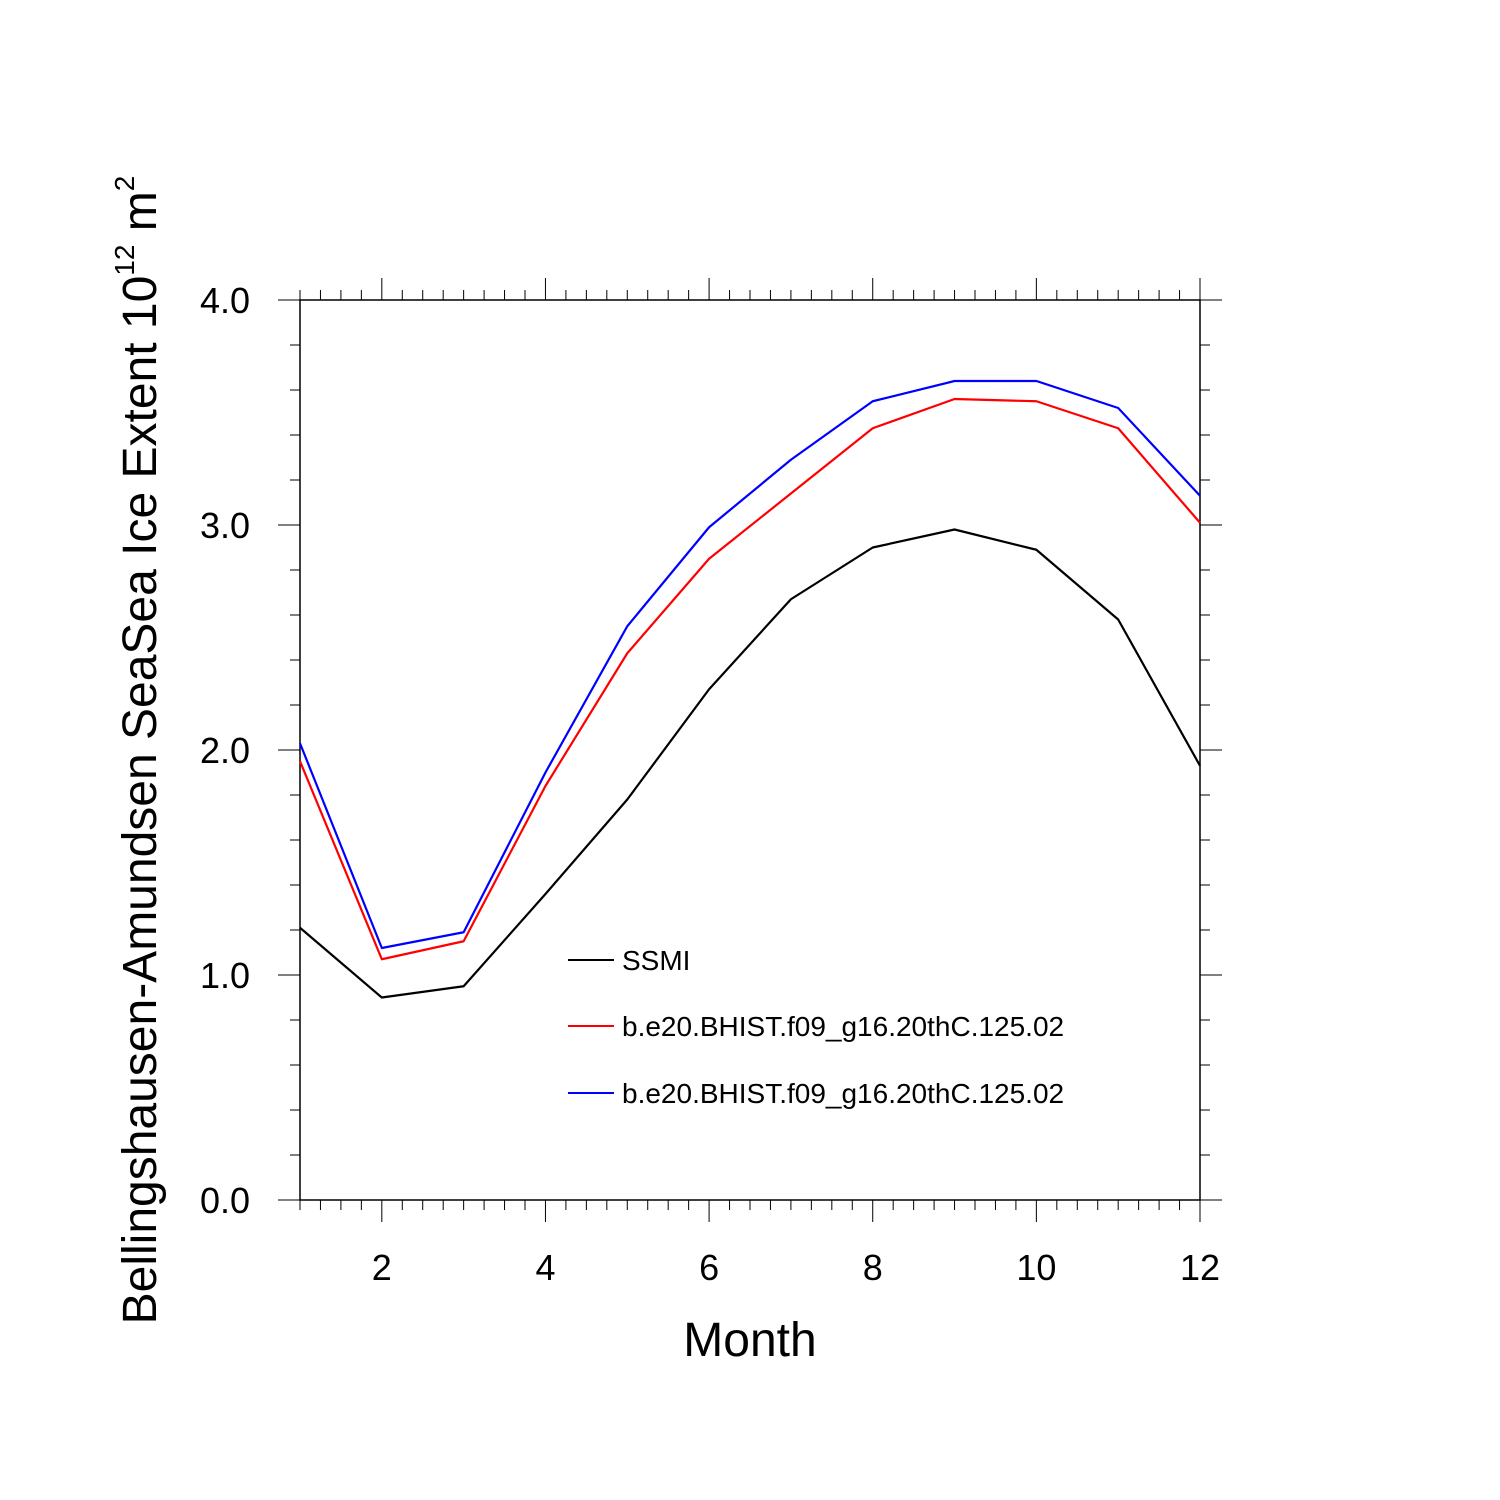 The width and height of the screenshot is (1500, 1500). What do you see at coordinates (382, 1267) in the screenshot?
I see `x-tick-label: 2` at bounding box center [382, 1267].